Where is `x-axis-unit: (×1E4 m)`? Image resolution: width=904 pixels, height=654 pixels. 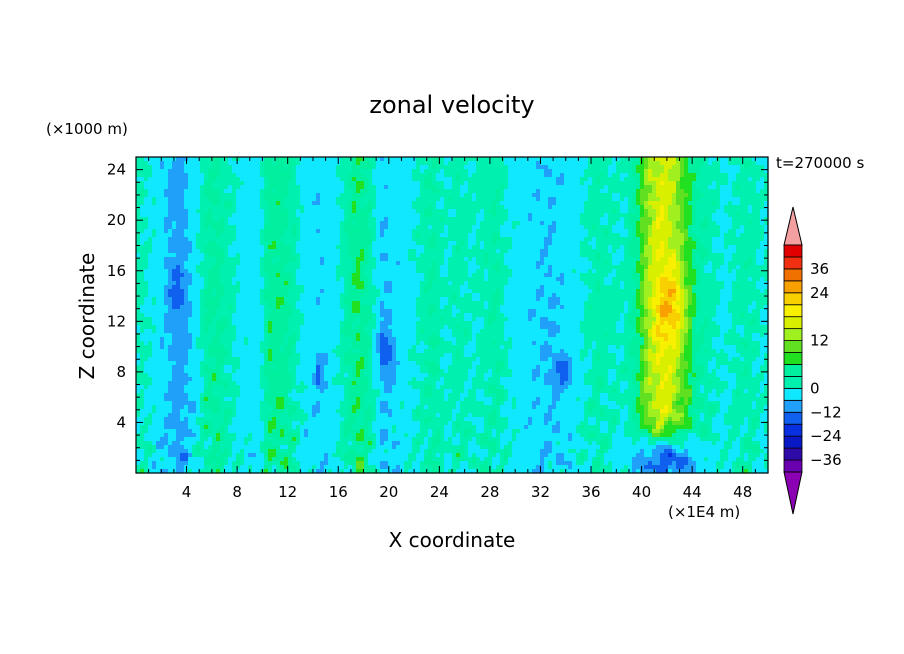
x-axis-unit: (×1E4 m) is located at coordinates (704, 512).